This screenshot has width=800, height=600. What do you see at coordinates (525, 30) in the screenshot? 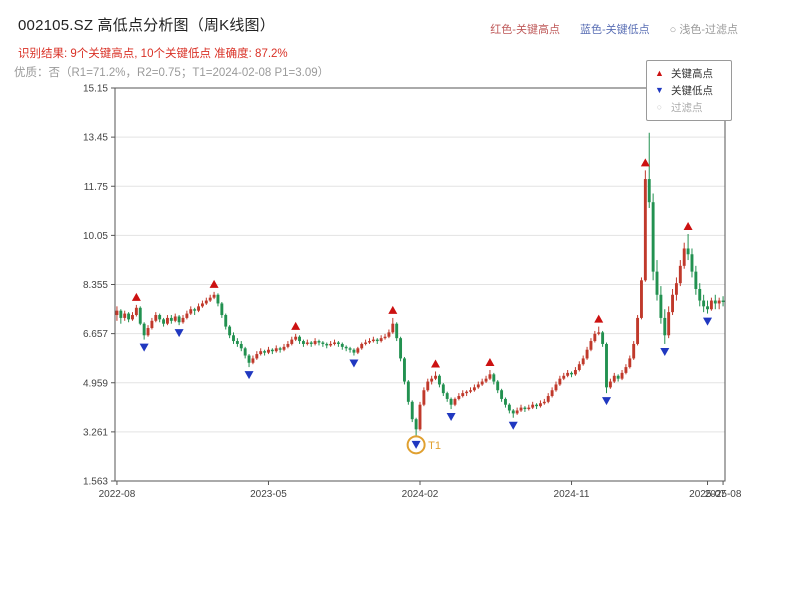
I see `color-key-high: 红色-关键高点` at bounding box center [525, 30].